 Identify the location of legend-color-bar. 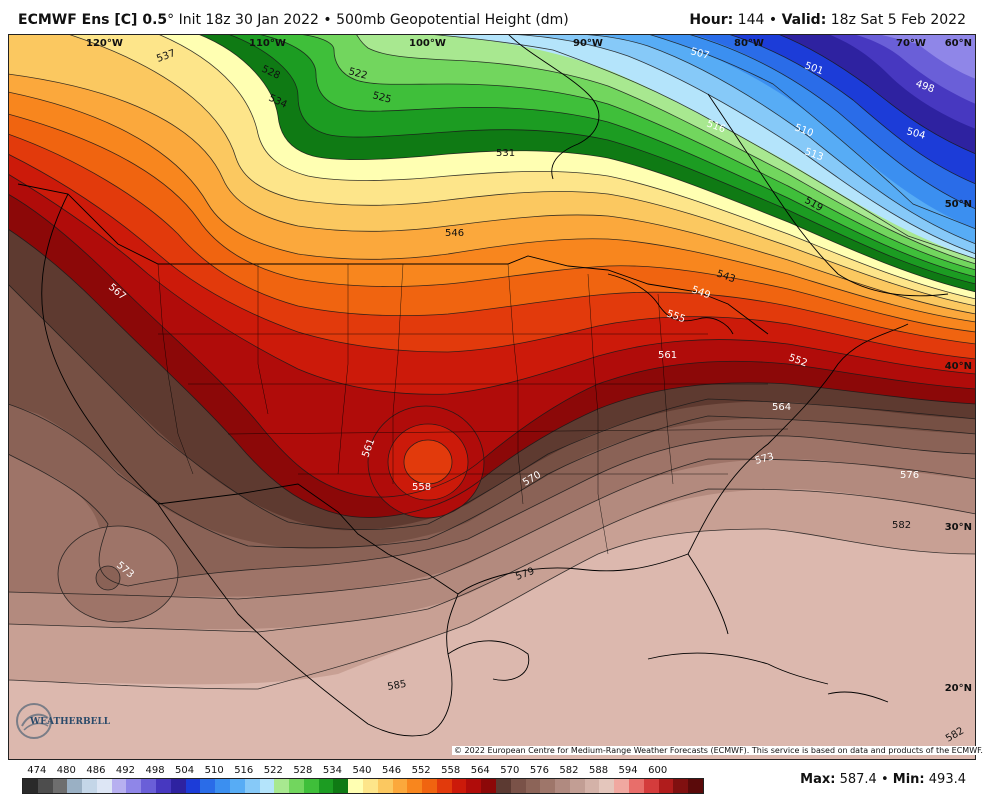
(363, 786).